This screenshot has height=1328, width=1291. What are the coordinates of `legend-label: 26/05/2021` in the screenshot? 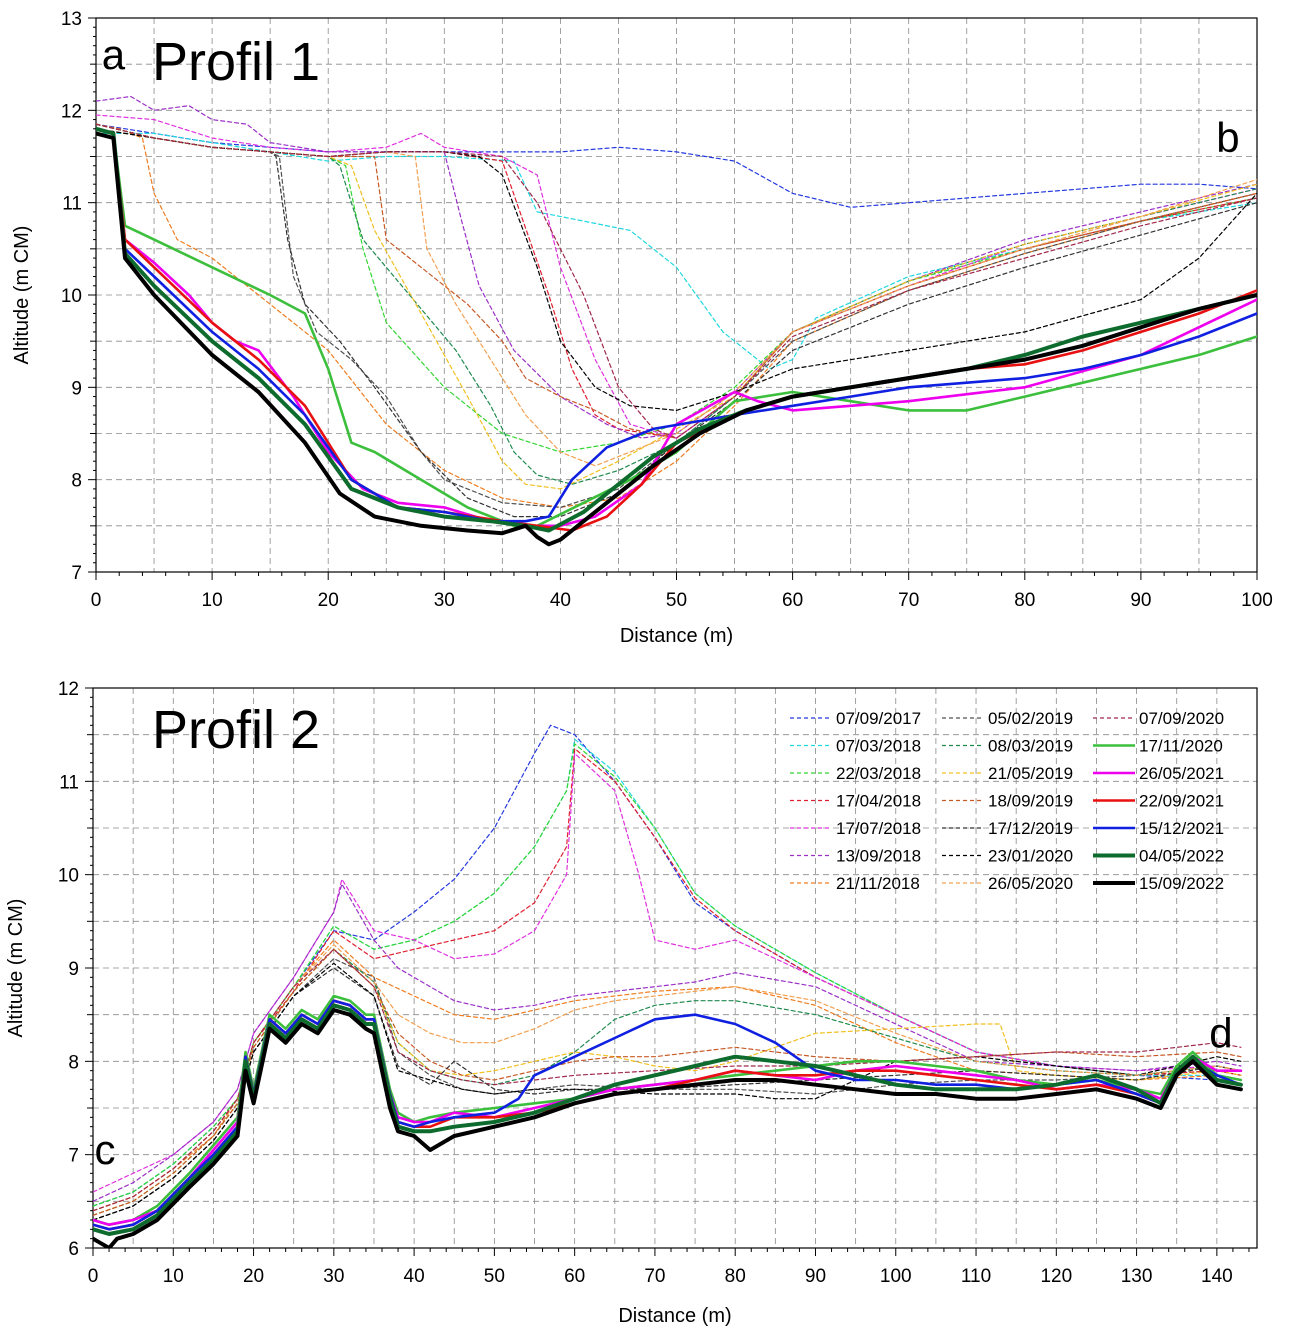 It's located at (1181, 773).